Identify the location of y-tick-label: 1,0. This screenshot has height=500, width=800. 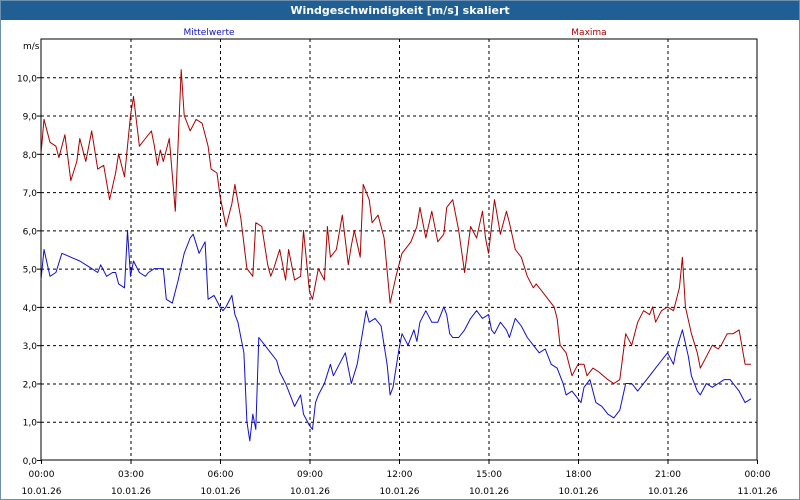
(30, 424).